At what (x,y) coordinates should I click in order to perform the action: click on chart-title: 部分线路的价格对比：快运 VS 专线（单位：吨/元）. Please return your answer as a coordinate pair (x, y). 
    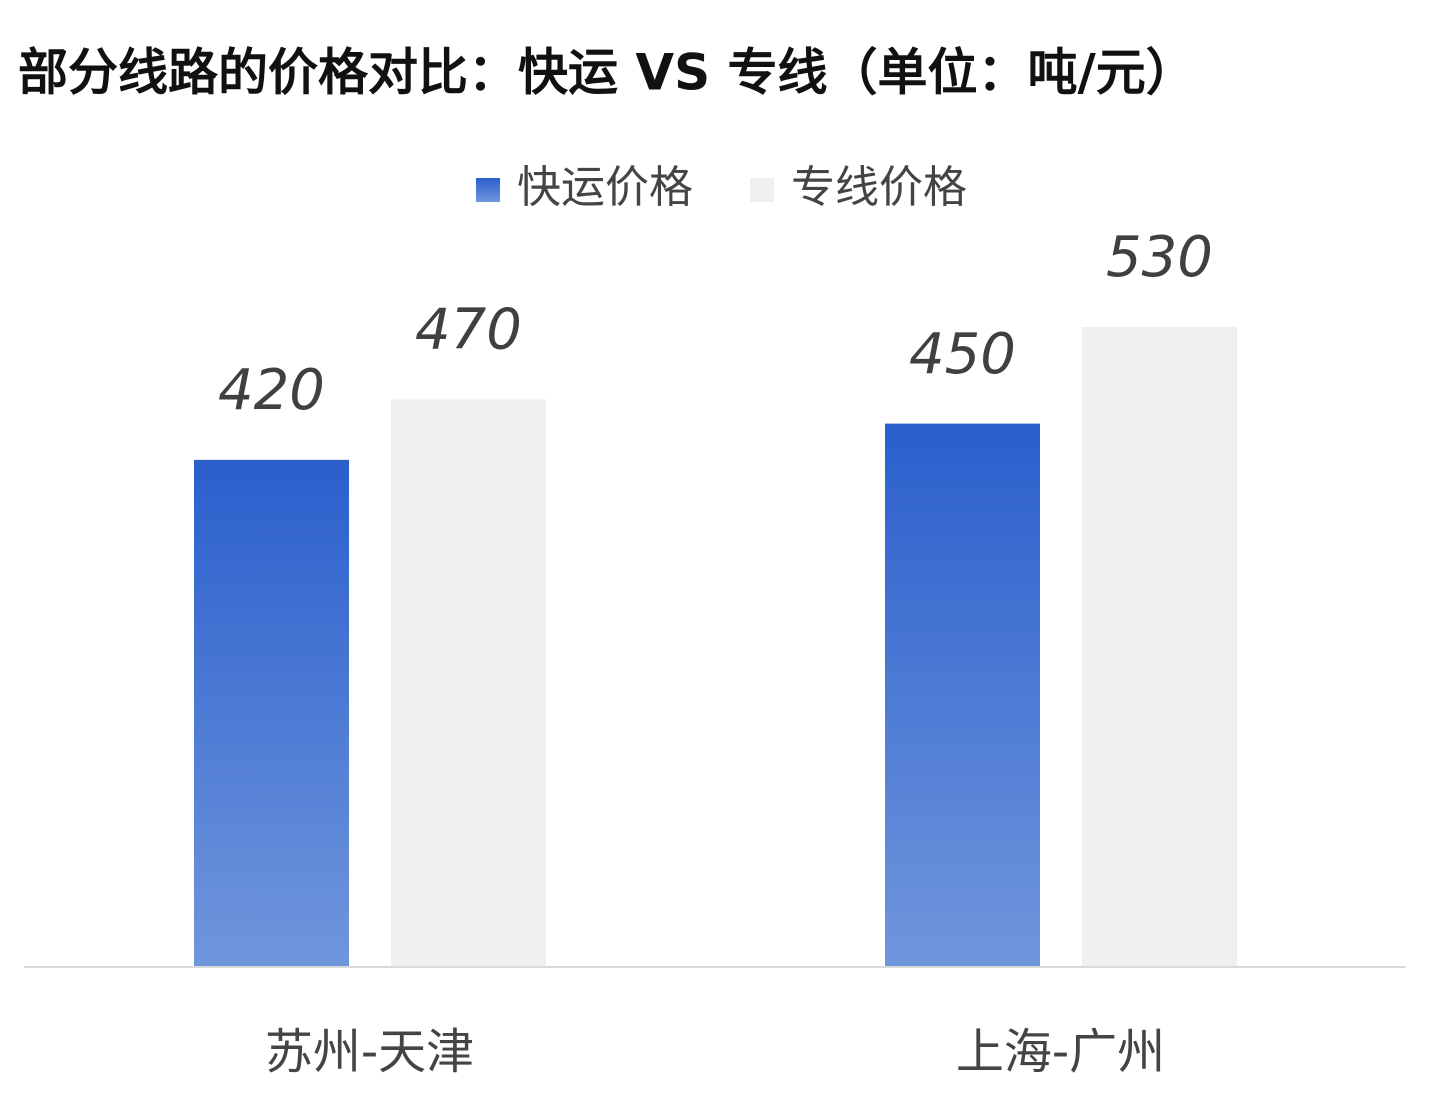
    Looking at the image, I should click on (607, 73).